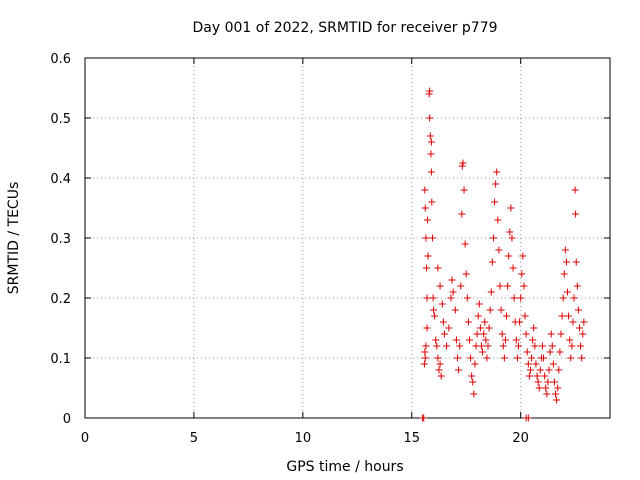 The width and height of the screenshot is (640, 480). Describe the element at coordinates (344, 467) in the screenshot. I see `x-axis-label: GPS time / hours` at that location.